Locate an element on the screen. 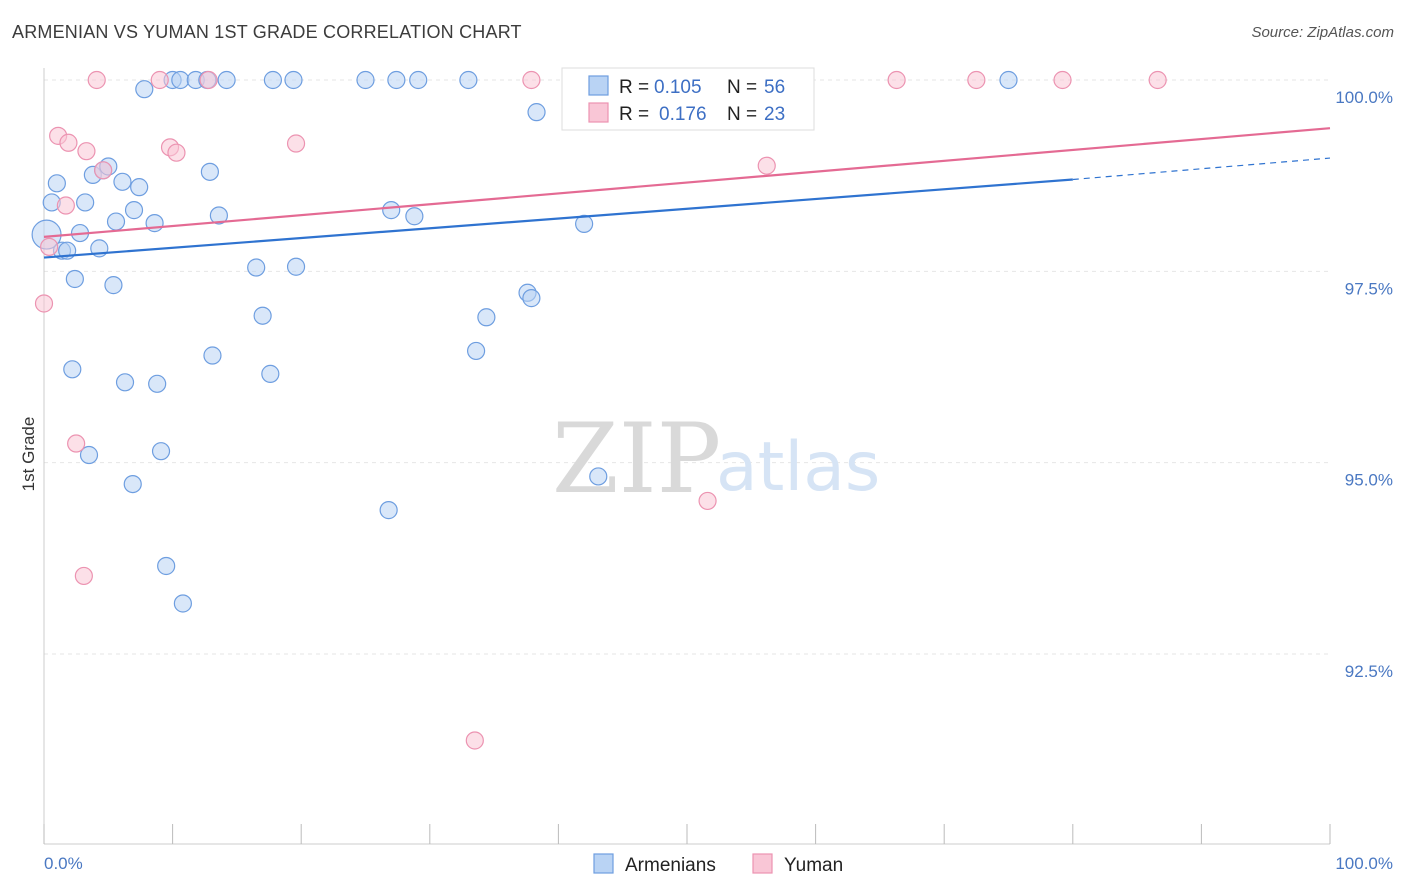 Image resolution: width=1406 pixels, height=892 pixels. legend-r-value-yuman: 0.176 is located at coordinates (683, 114).